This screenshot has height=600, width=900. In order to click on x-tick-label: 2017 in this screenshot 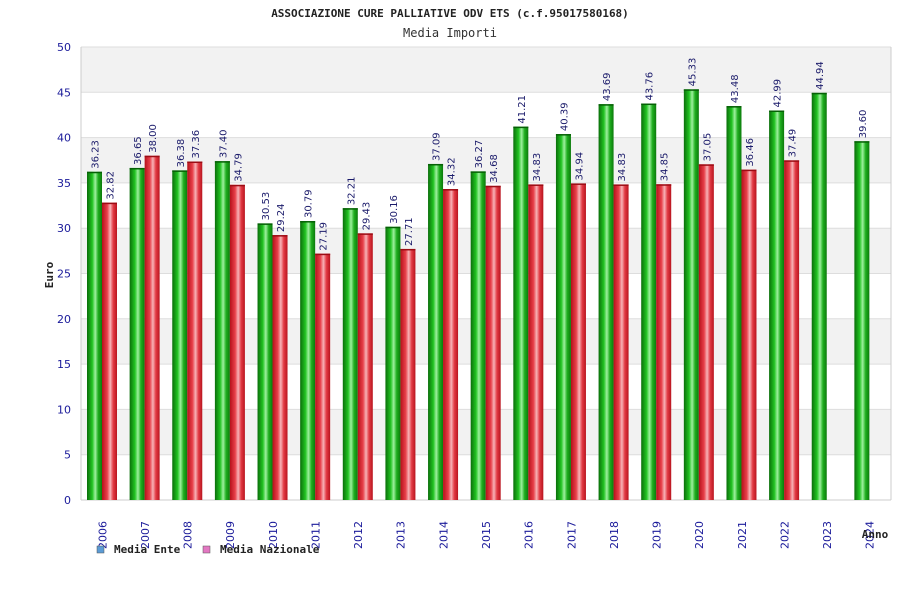, I will do `click(571, 535)`.